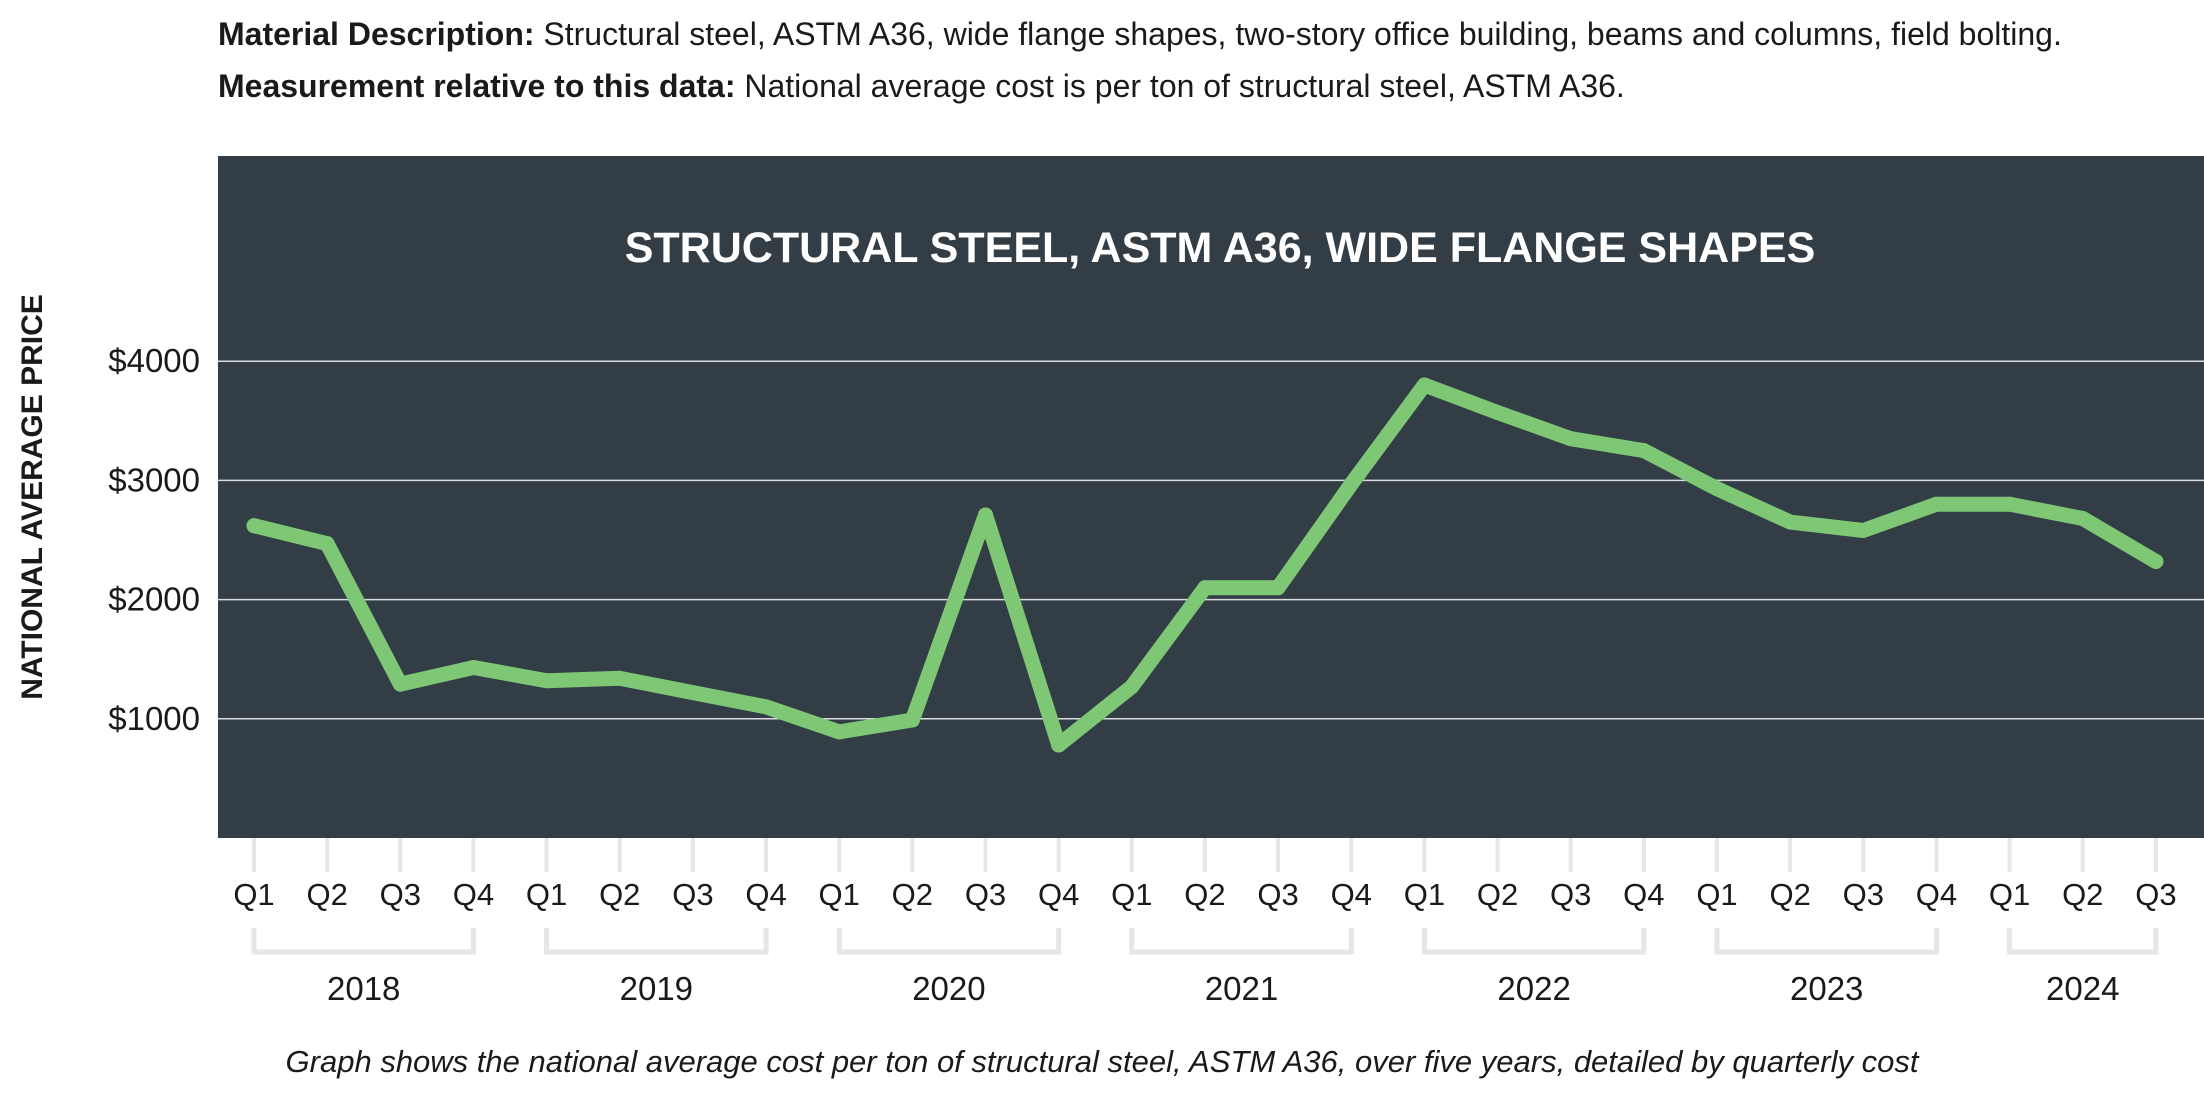 Image resolution: width=2204 pixels, height=1102 pixels. I want to click on y-tick-label: $4000, so click(154, 360).